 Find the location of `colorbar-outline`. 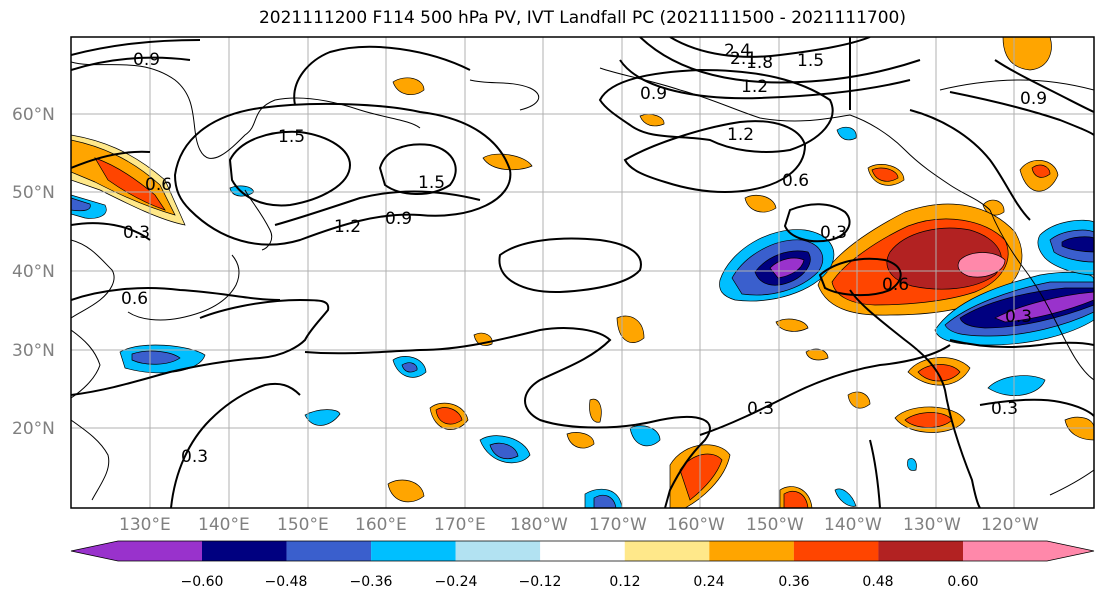

colorbar-outline is located at coordinates (582, 551).